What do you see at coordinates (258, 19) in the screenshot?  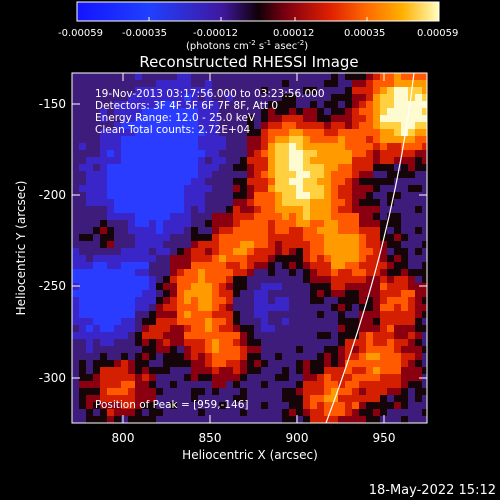 I see `colorbar-ticks` at bounding box center [258, 19].